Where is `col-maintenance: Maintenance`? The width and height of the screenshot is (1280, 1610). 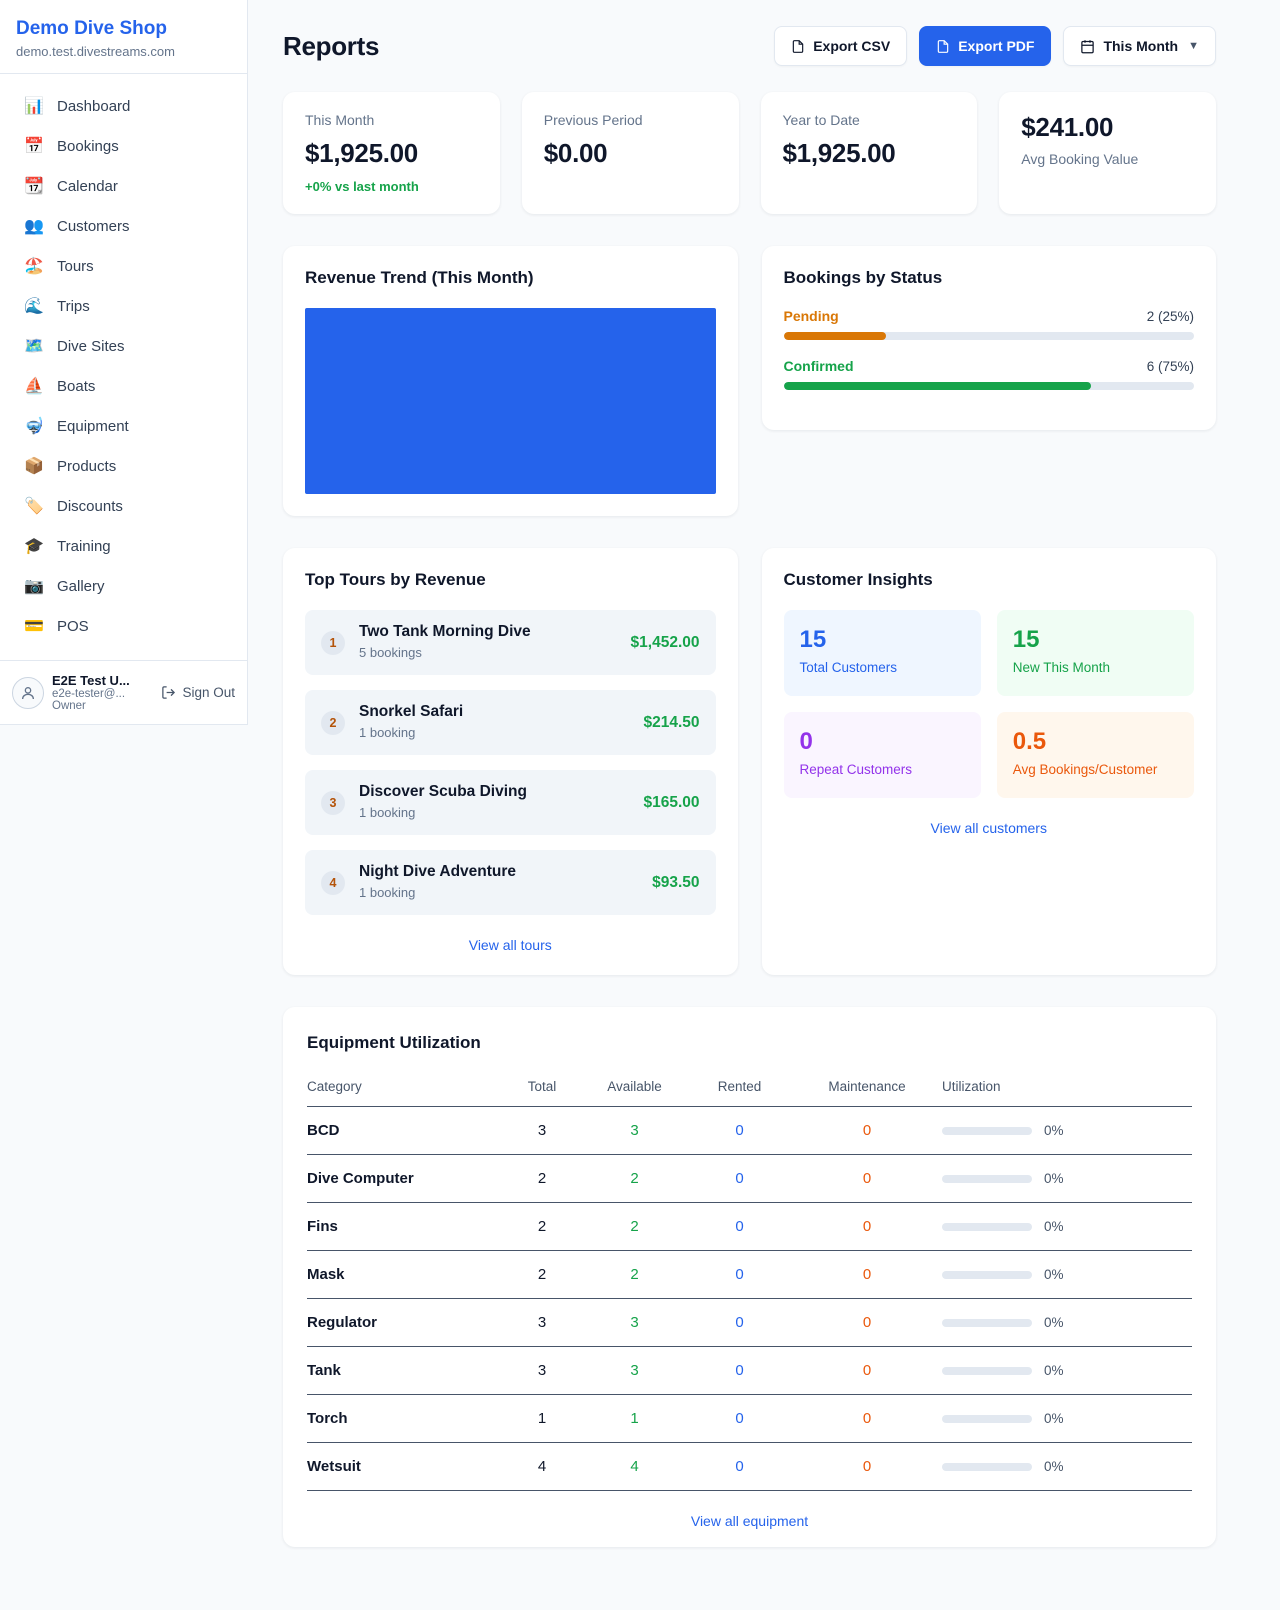 col-maintenance: Maintenance is located at coordinates (867, 1086).